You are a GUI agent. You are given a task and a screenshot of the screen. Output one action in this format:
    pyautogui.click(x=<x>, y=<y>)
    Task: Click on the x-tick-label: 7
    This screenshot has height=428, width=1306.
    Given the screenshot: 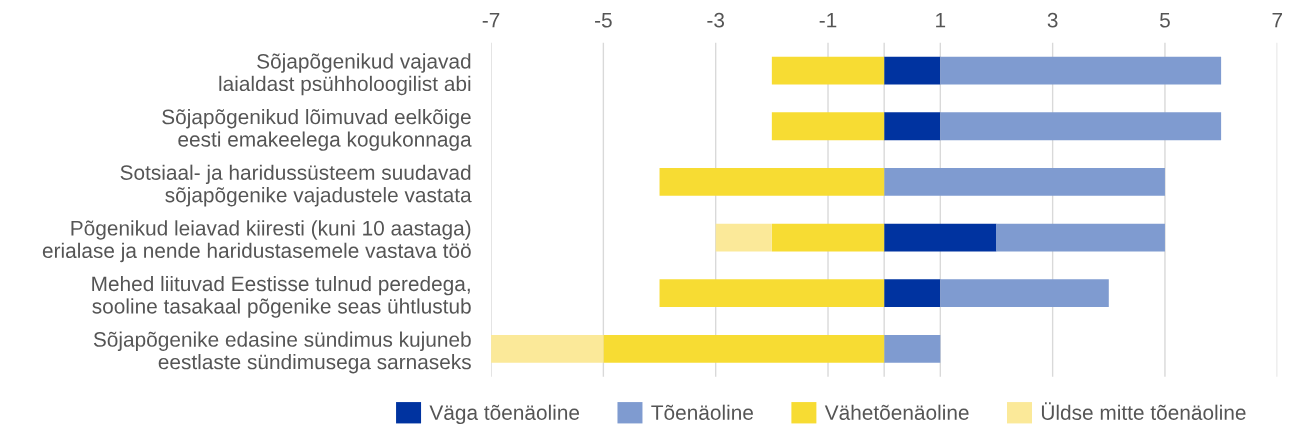 What is the action you would take?
    pyautogui.click(x=1277, y=20)
    